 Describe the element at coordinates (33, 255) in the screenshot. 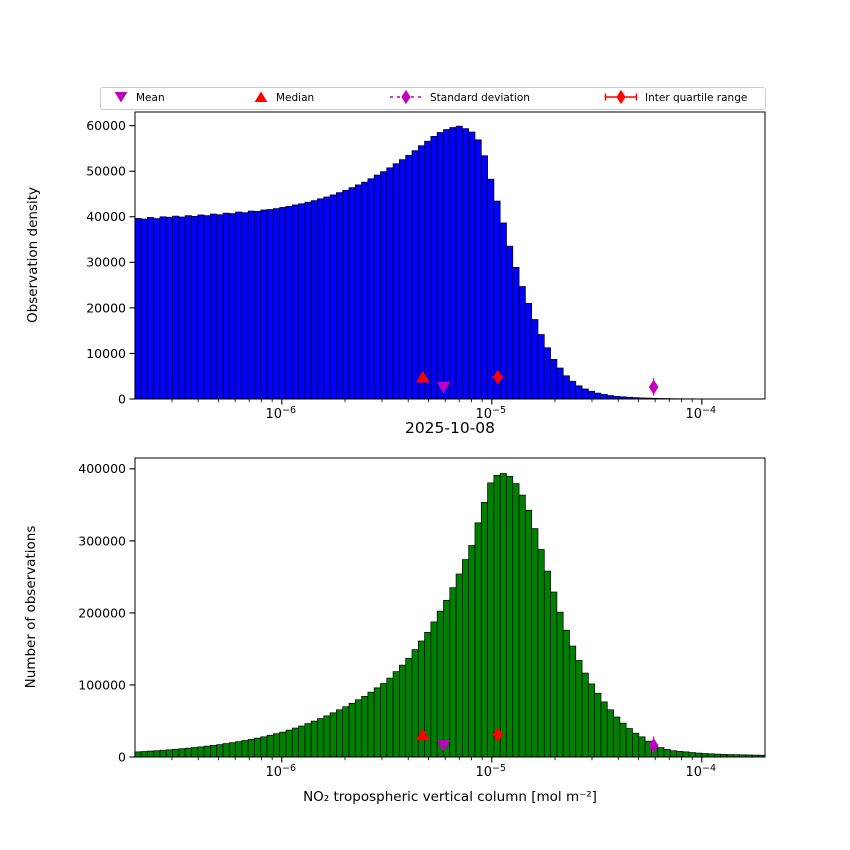

I see `ylabel-observation-density: Observation density` at that location.